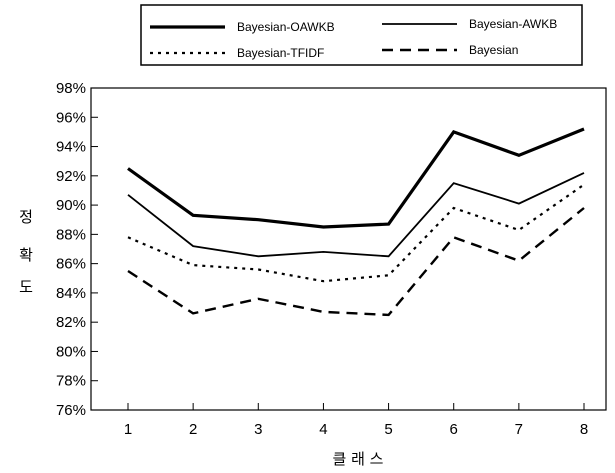 The width and height of the screenshot is (615, 473). I want to click on series-line-bayesian-awkb, so click(356, 215).